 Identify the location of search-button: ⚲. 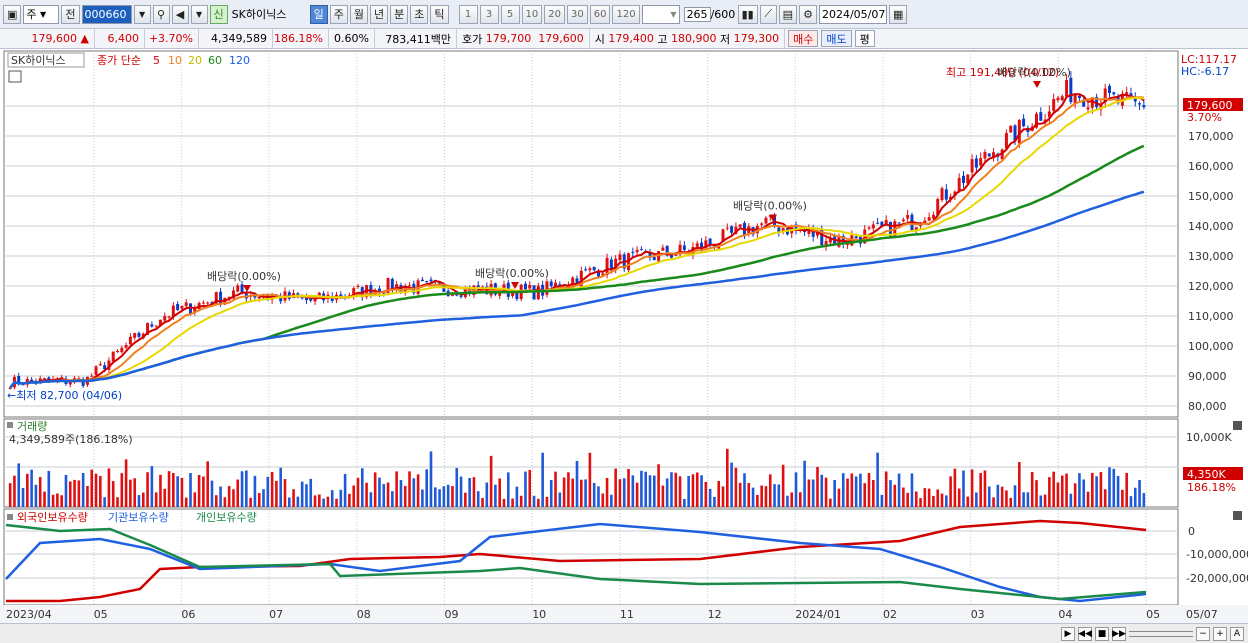
(161, 14).